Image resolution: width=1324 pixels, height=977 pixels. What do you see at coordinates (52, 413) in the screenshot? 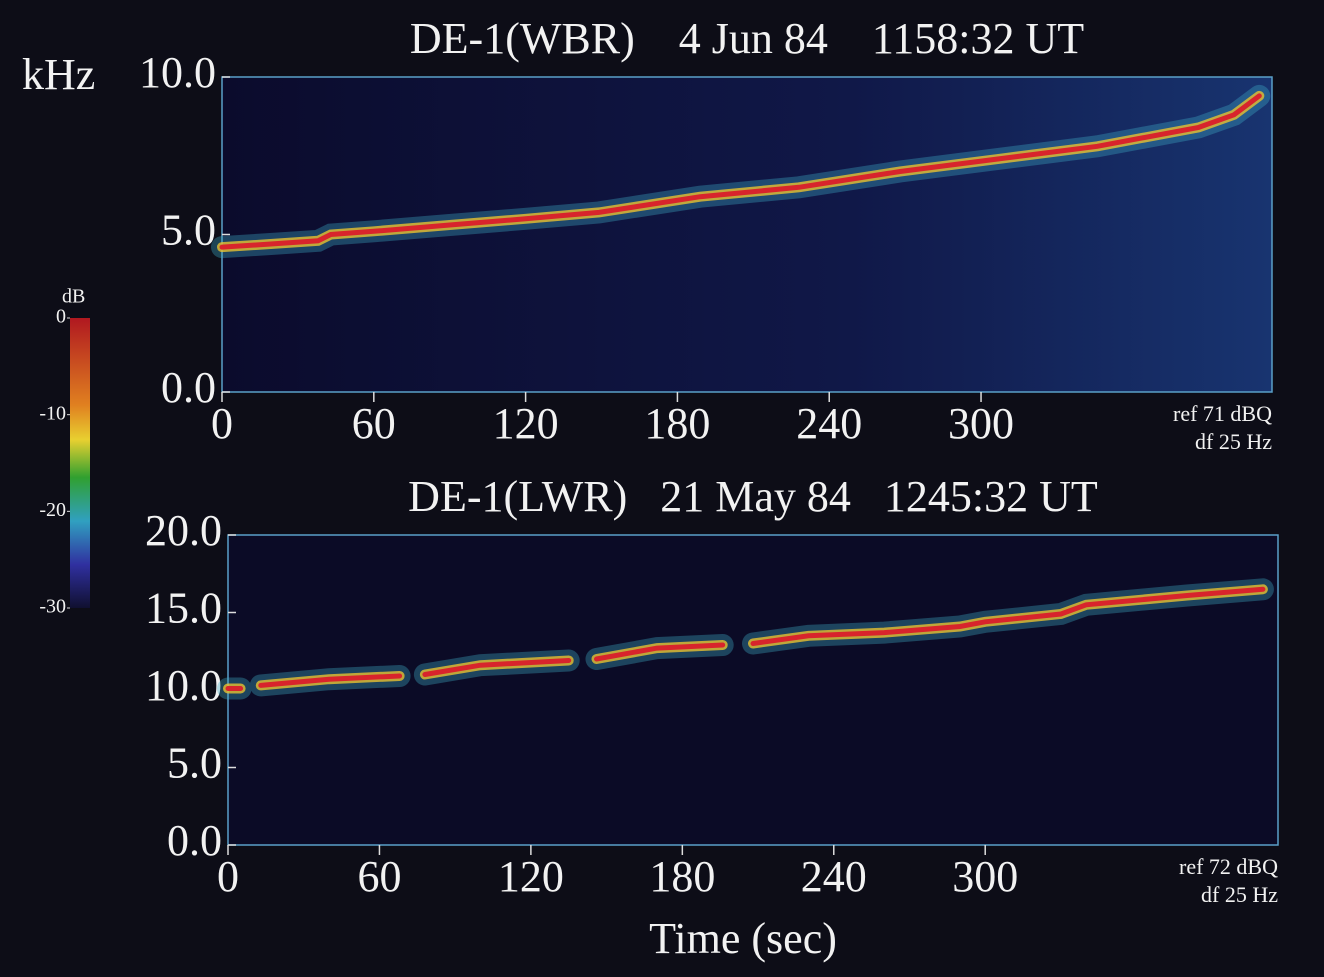
I see `colorbar-tick-label: -10` at bounding box center [52, 413].